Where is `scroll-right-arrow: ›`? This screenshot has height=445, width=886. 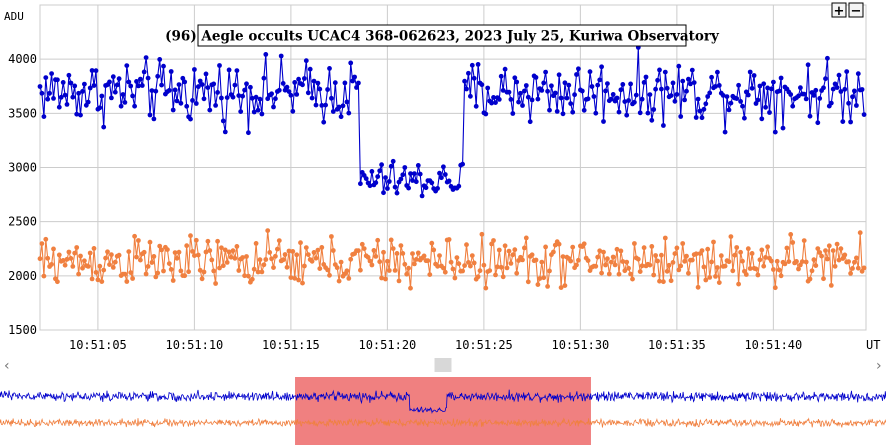 scroll-right-arrow: › is located at coordinates (879, 366).